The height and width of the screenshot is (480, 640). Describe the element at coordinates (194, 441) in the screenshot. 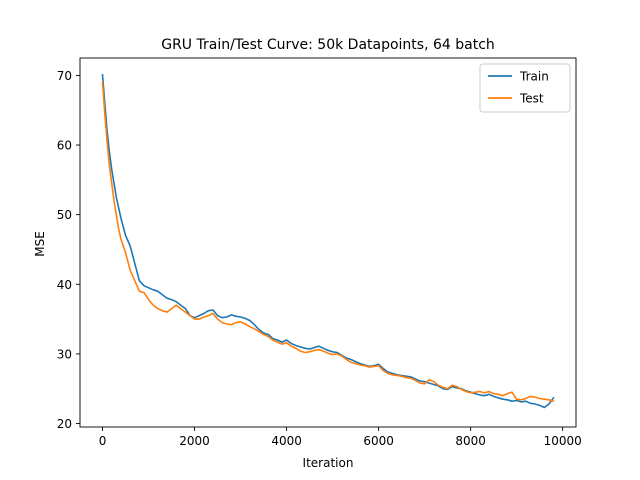

I see `x-tick-label: 2000` at that location.